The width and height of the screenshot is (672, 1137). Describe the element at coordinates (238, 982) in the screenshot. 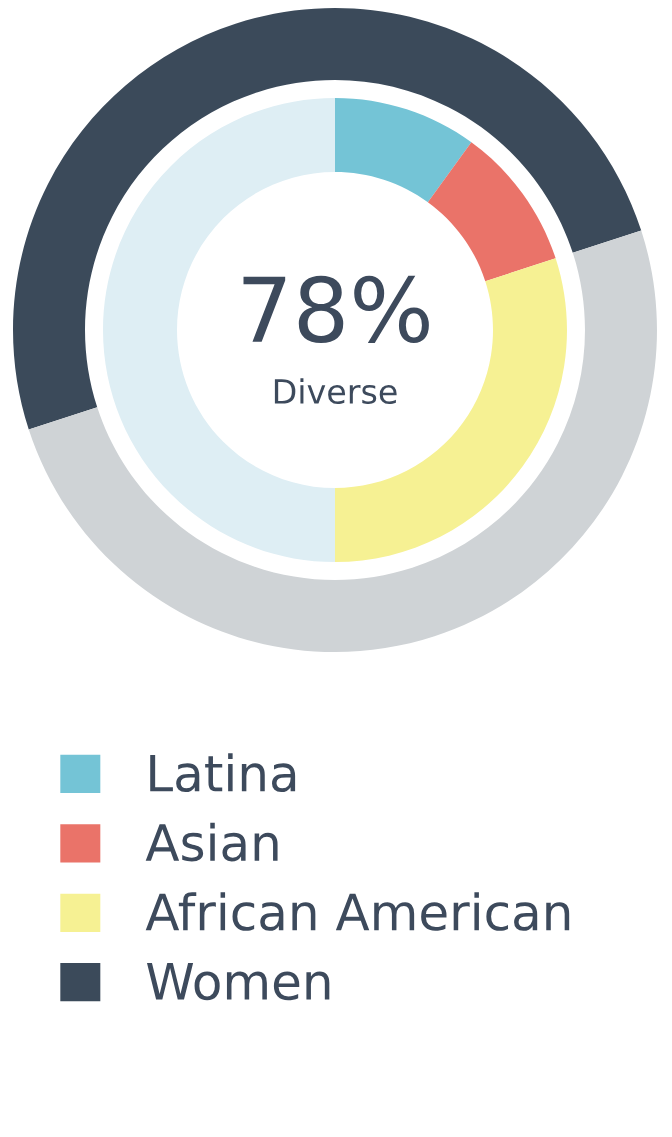

I see `legend-label: Women` at that location.